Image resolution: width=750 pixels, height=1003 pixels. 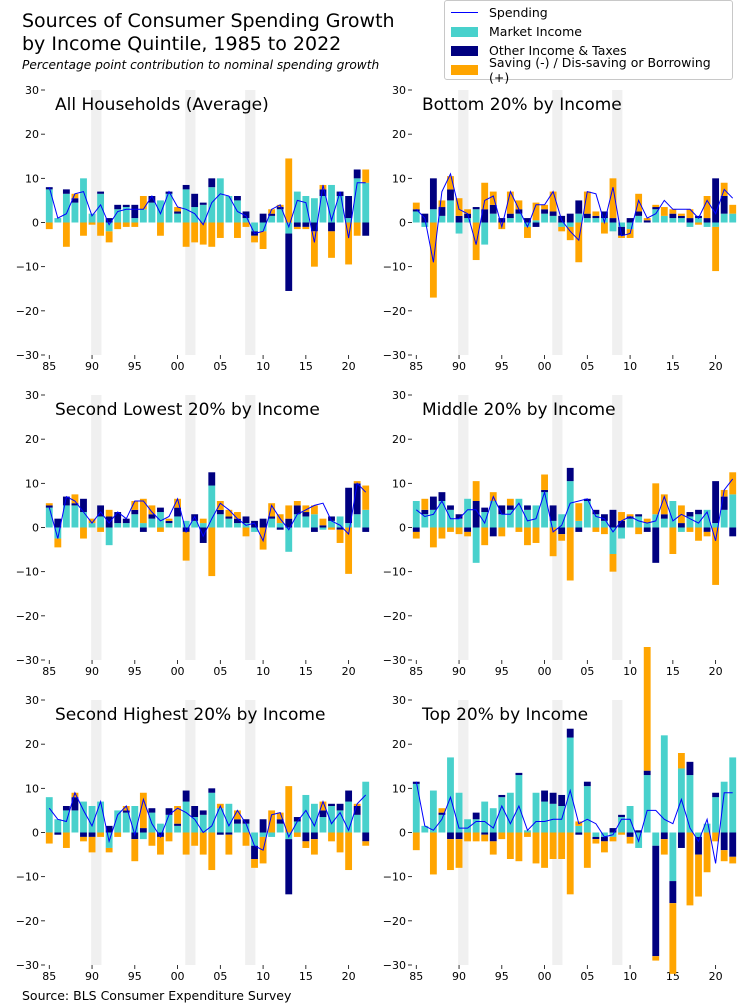 I want to click on x-tick-label: 20, so click(x=716, y=976).